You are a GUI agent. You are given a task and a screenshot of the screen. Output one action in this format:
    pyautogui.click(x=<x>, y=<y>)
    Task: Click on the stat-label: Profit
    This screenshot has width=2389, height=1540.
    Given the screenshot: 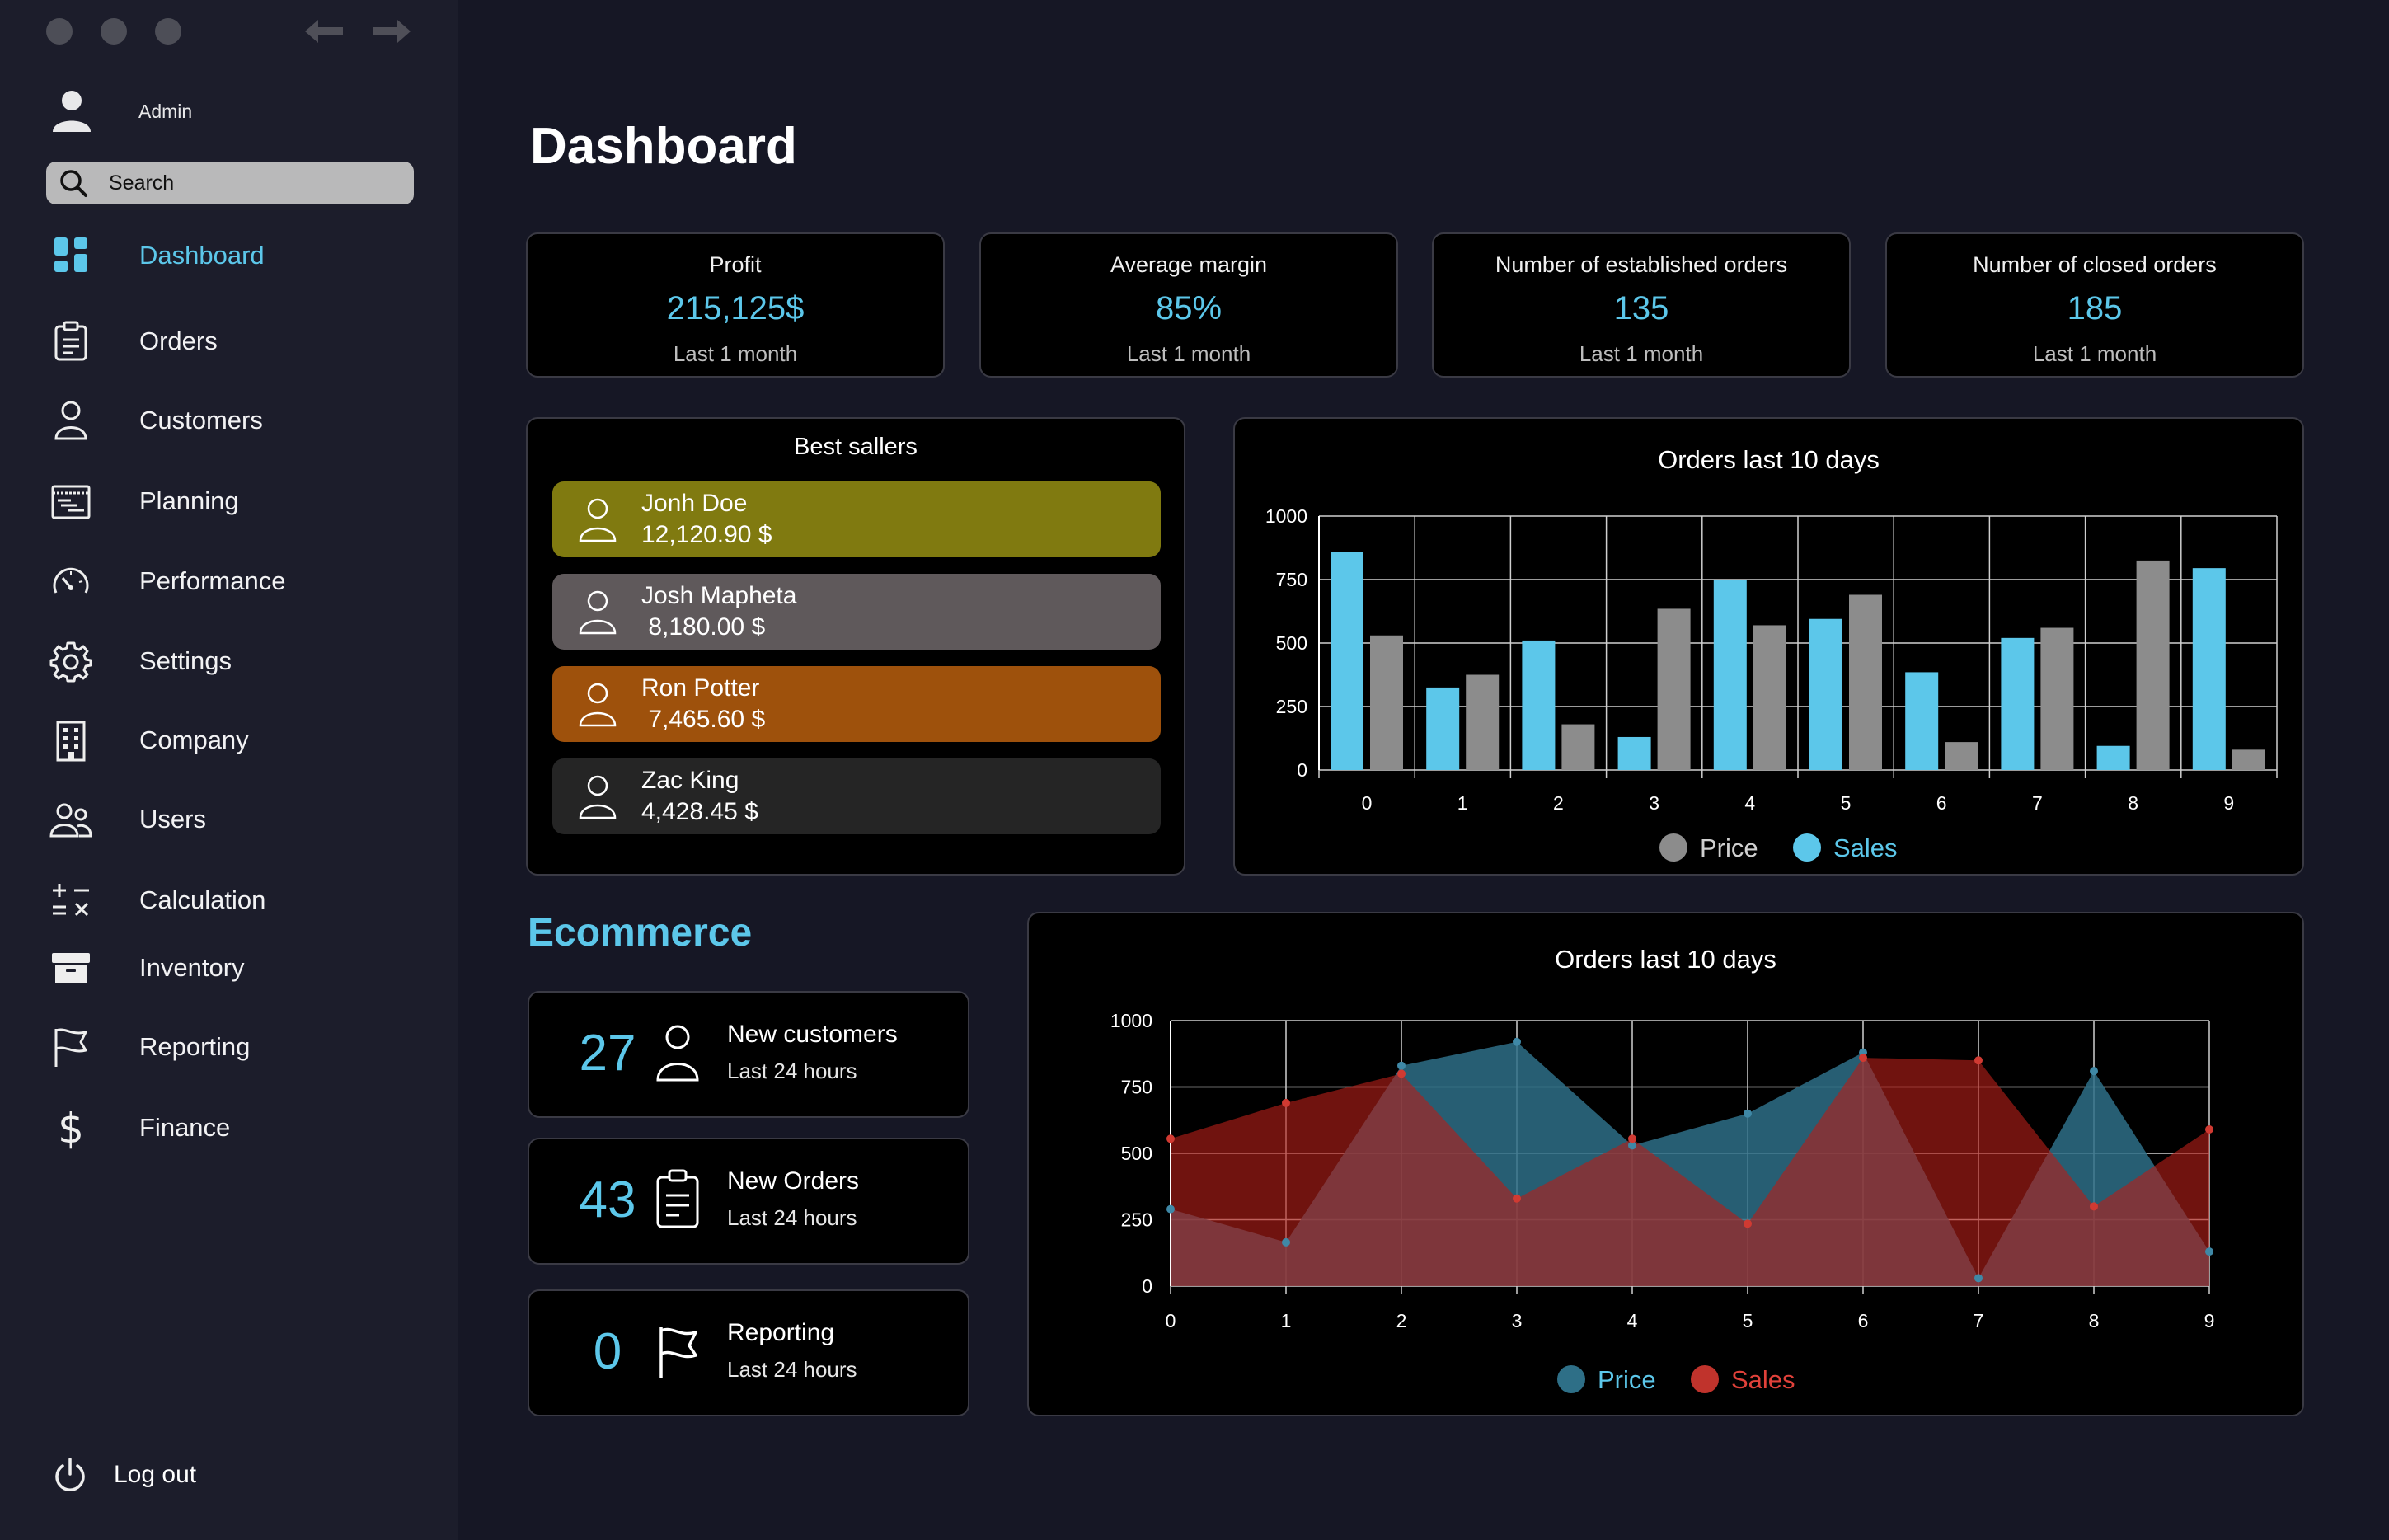 What is the action you would take?
    pyautogui.click(x=736, y=264)
    